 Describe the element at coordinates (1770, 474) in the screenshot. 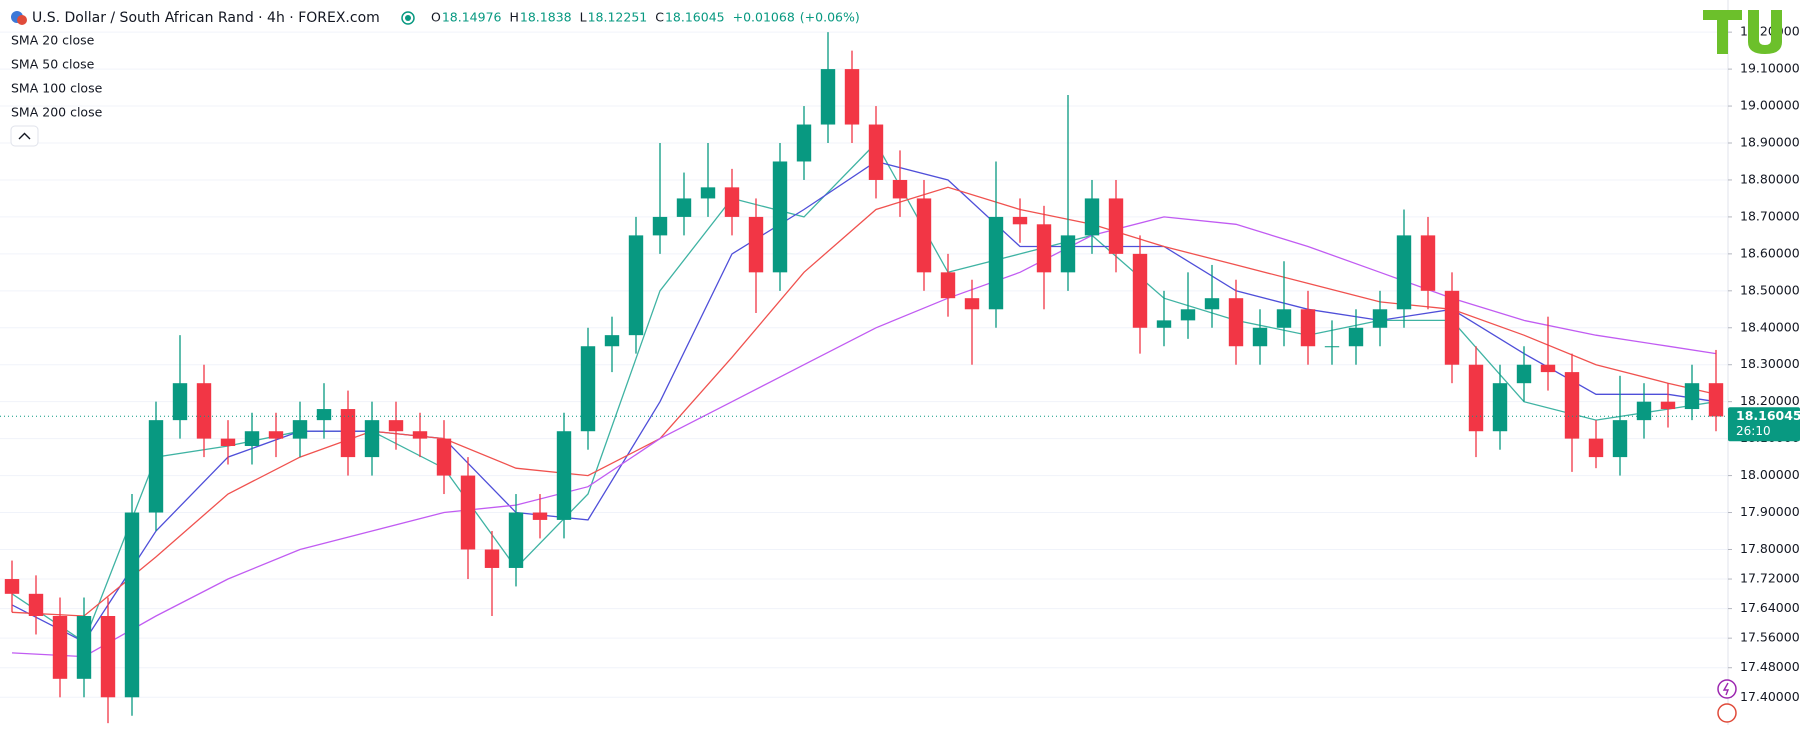

I see `y-tick-label: 18.00000` at that location.